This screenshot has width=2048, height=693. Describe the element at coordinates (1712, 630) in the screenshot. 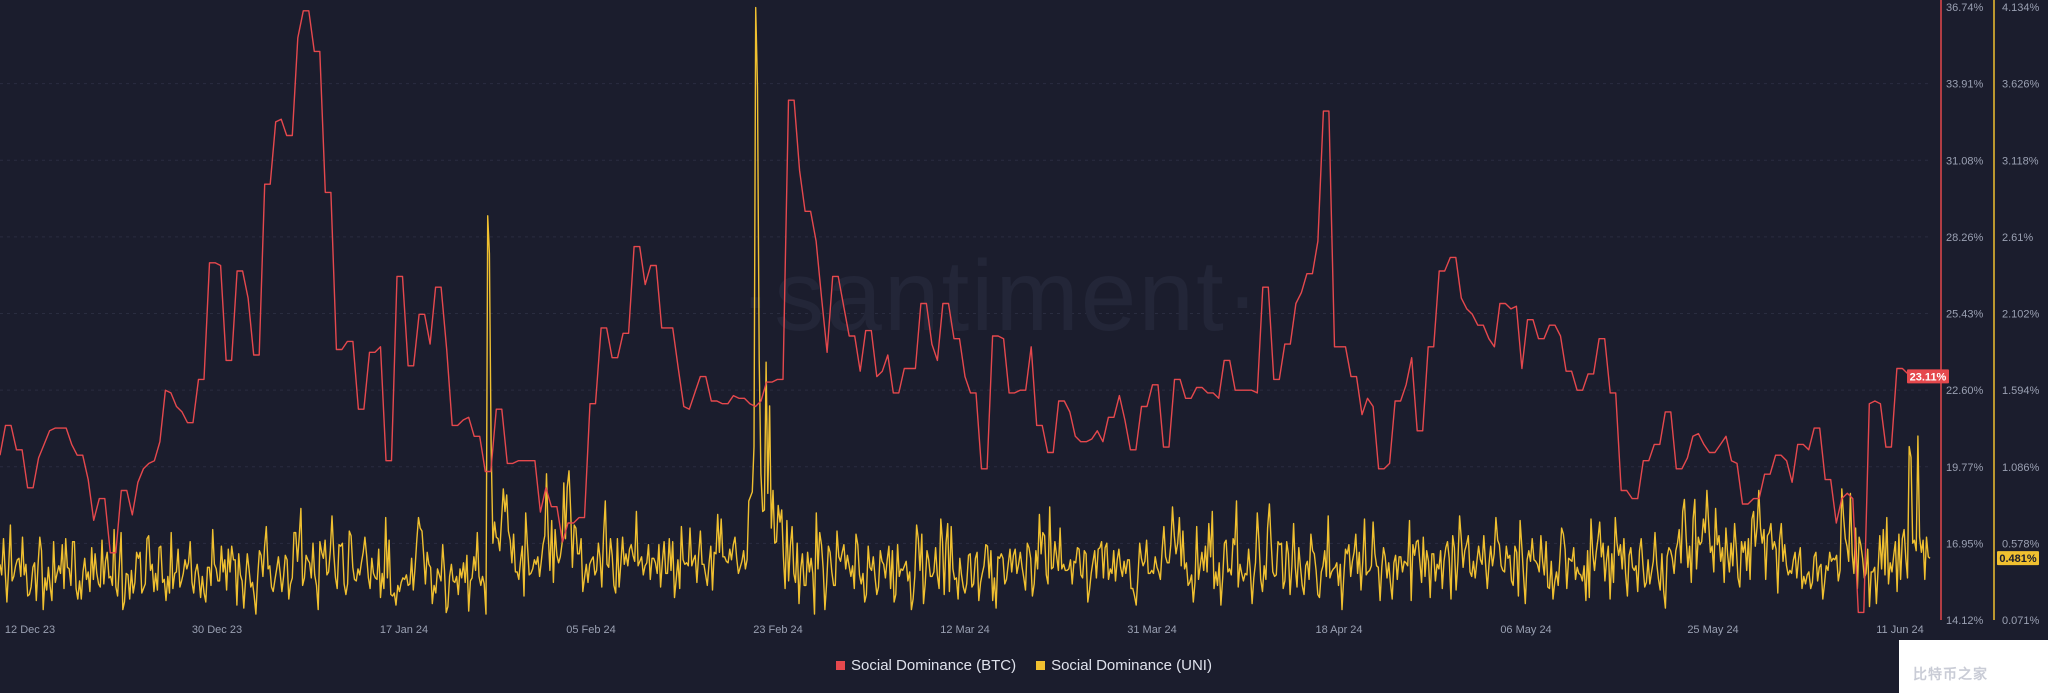

I see `x-axis-tick-label: 25 May 24` at that location.